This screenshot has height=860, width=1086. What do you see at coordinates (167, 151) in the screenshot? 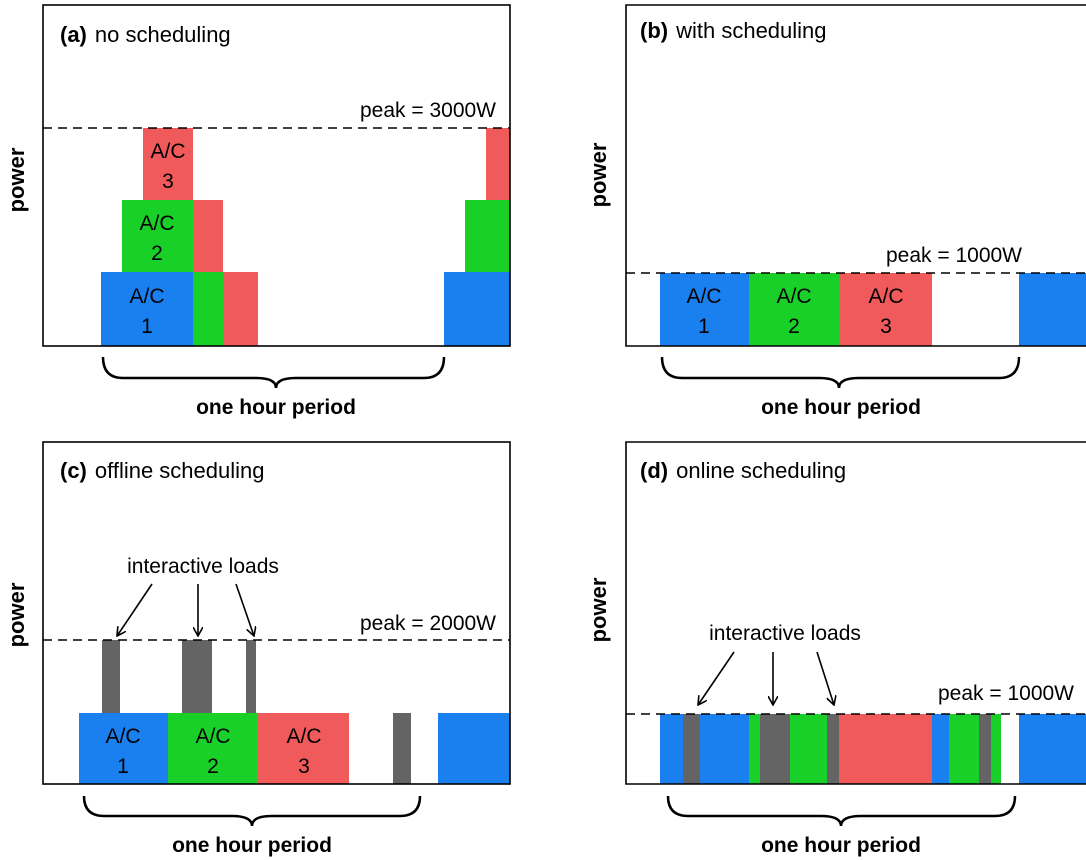
I see `panel-a-ac3-label-line1: A/C` at bounding box center [167, 151].